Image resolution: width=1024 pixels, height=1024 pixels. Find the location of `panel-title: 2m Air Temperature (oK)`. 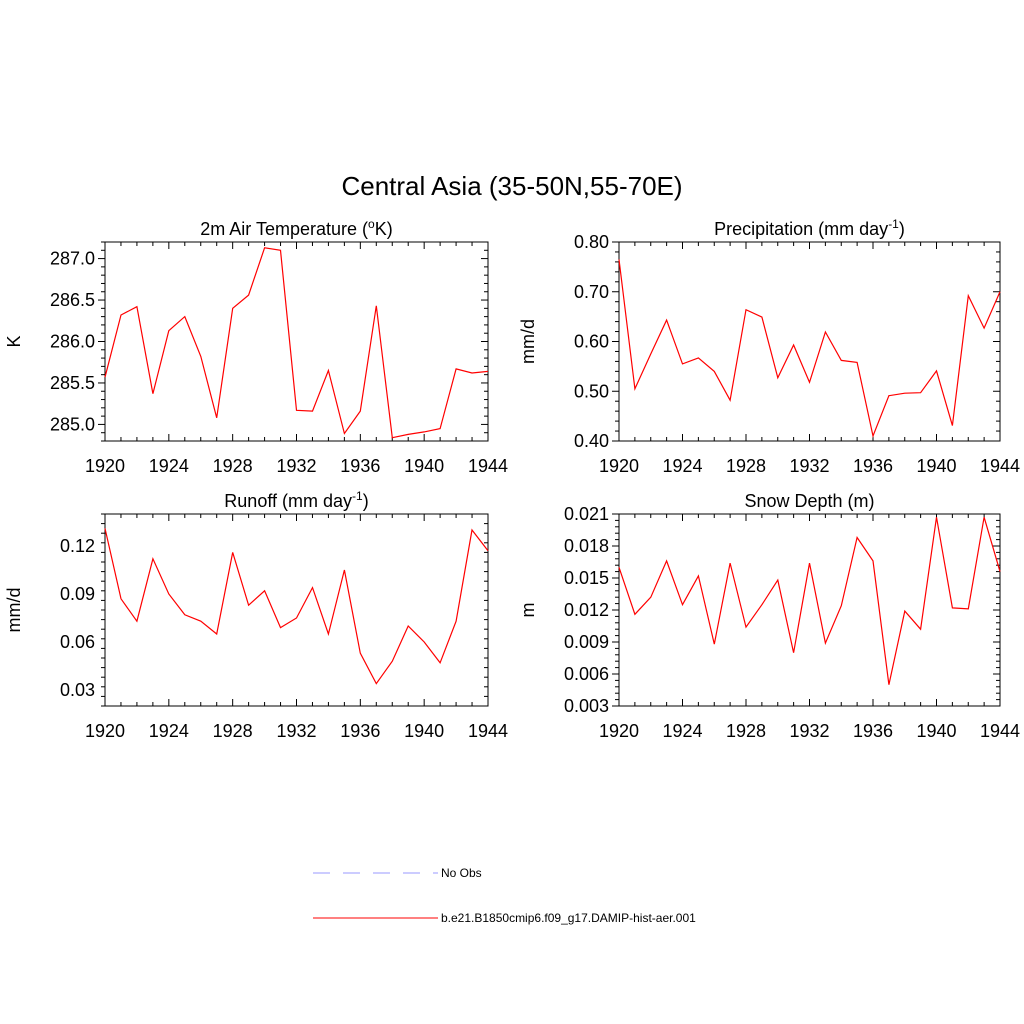

panel-title: 2m Air Temperature (oK) is located at coordinates (296, 228).